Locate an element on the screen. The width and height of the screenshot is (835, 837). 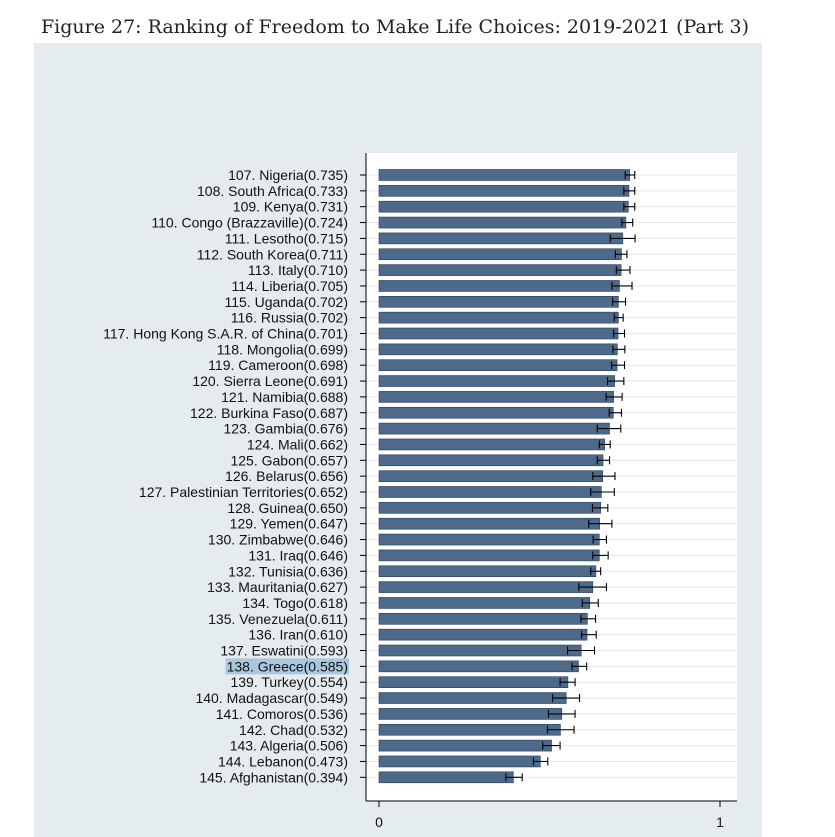
category-label: 128. Guinea(0.650) is located at coordinates (287, 508).